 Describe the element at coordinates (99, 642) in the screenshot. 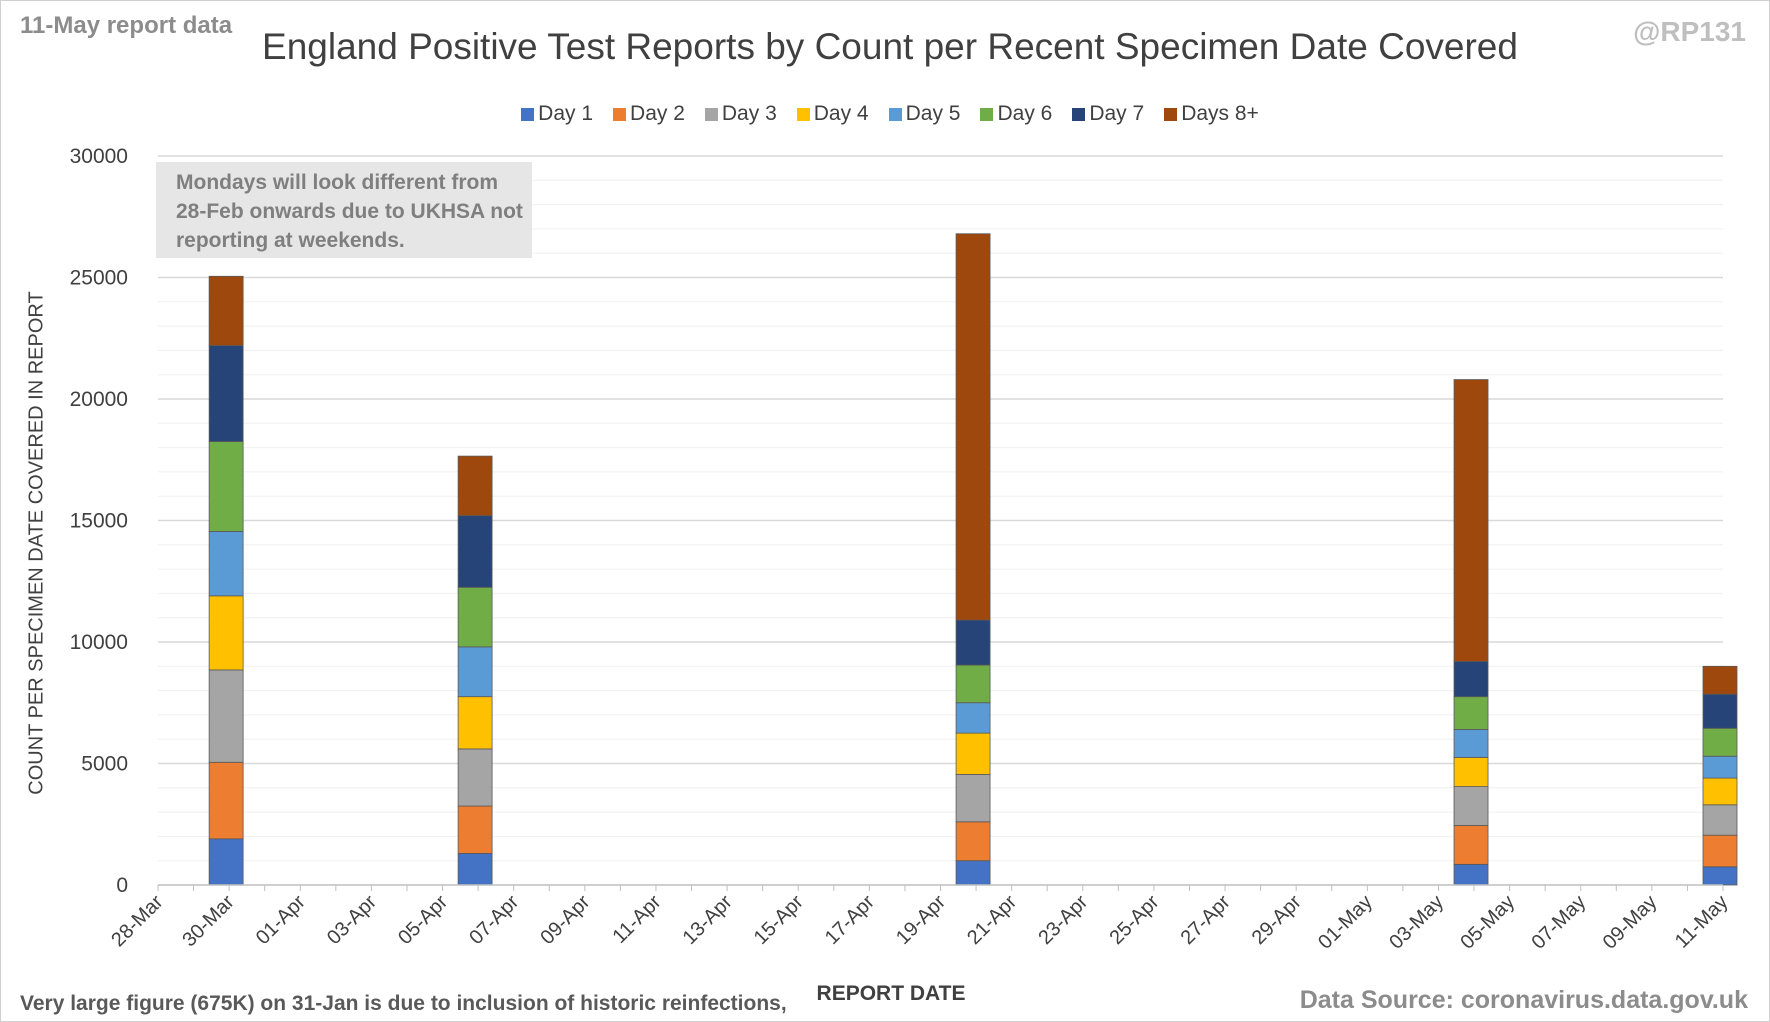

I see `y-tick-label: 10000` at that location.